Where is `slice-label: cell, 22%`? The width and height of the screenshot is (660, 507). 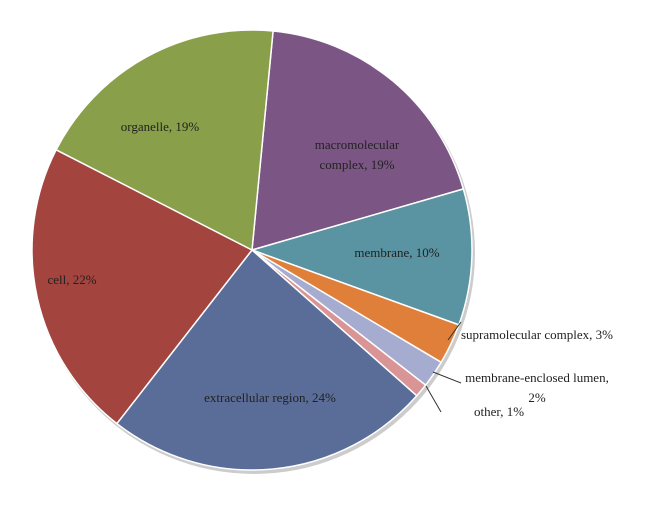
slice-label: cell, 22% is located at coordinates (72, 279).